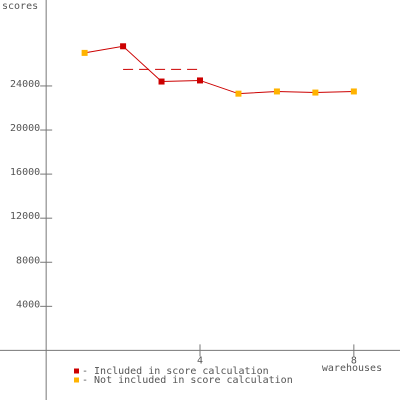 Image resolution: width=400 pixels, height=400 pixels. What do you see at coordinates (175, 371) in the screenshot?
I see `legend-label: - Included in score calculation` at bounding box center [175, 371].